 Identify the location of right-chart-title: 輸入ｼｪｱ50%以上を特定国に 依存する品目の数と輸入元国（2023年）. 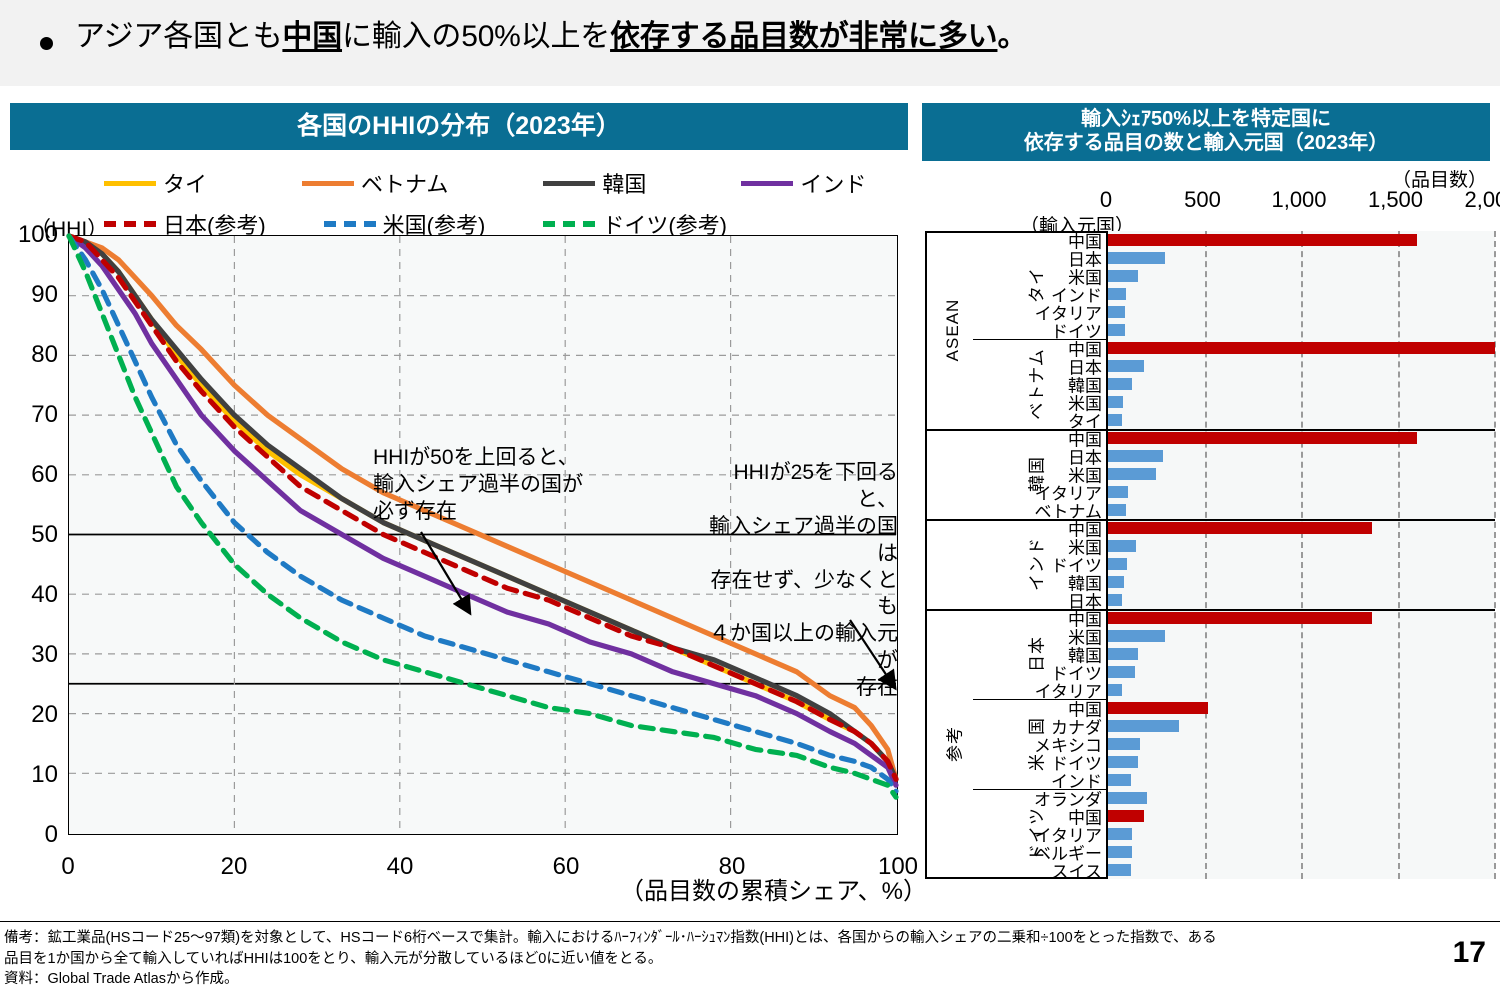
(1206, 132).